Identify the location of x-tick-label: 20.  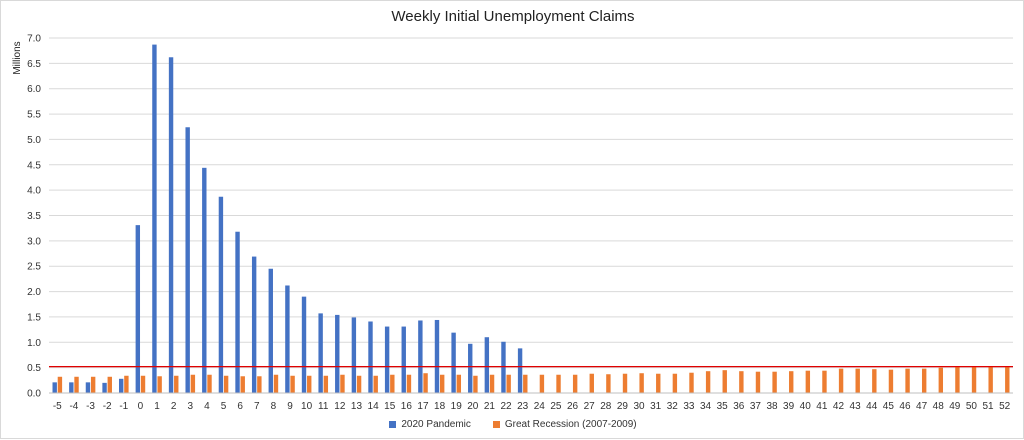
(473, 406).